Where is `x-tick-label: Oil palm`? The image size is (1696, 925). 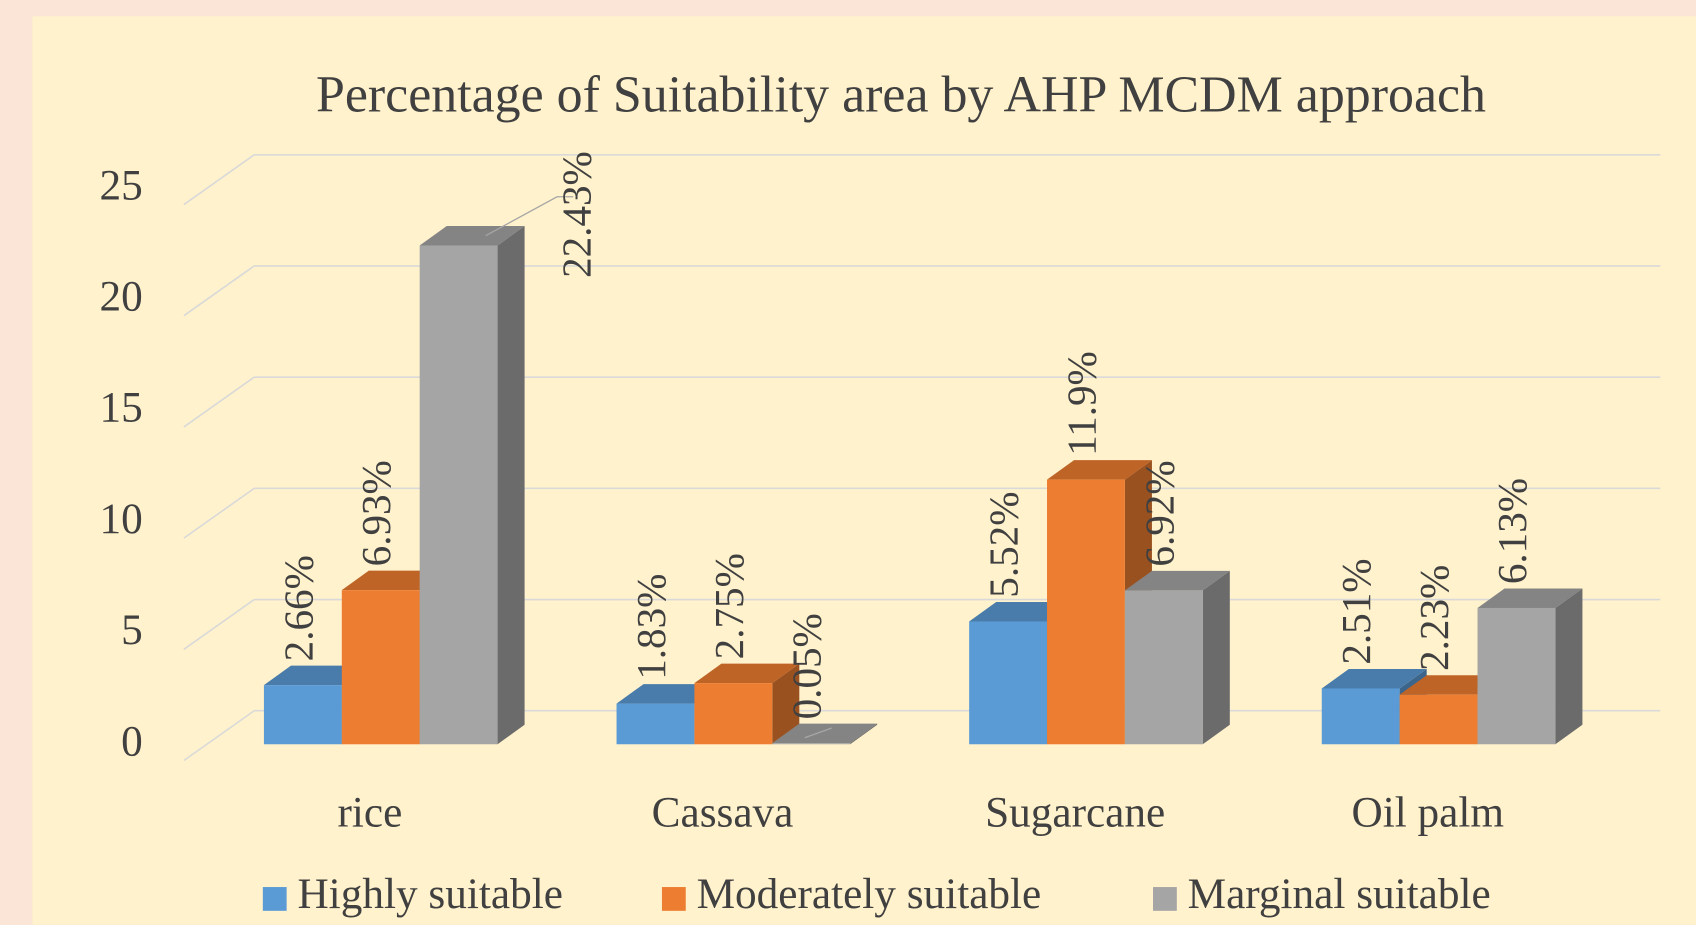 x-tick-label: Oil palm is located at coordinates (1427, 813).